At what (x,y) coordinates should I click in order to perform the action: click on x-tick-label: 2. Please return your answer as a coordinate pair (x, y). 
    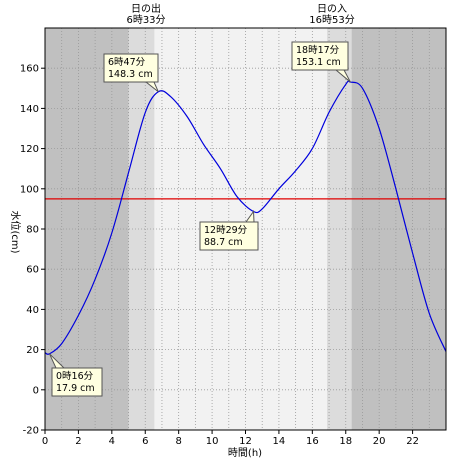
    Looking at the image, I should click on (78, 441).